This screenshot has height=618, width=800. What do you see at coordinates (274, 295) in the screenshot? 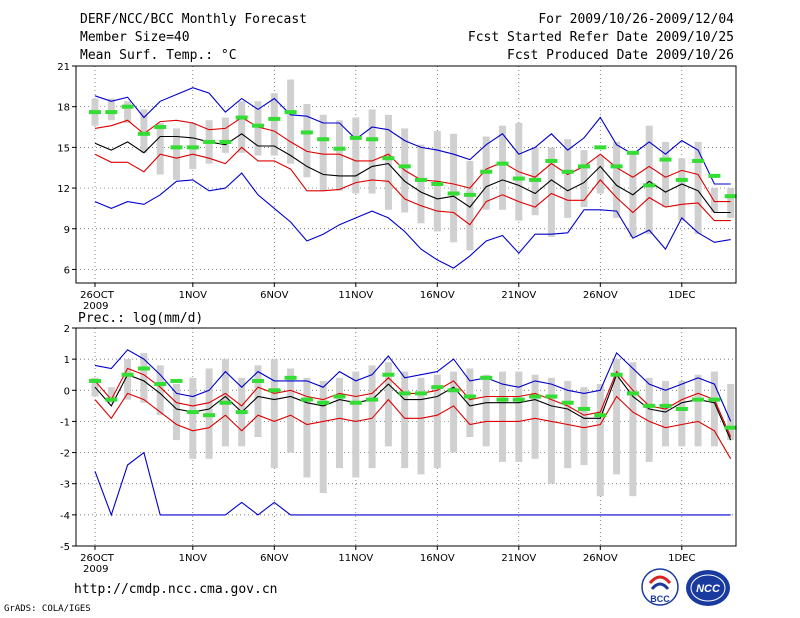
I see `temp-xtick-label: 6NOV` at bounding box center [274, 295].